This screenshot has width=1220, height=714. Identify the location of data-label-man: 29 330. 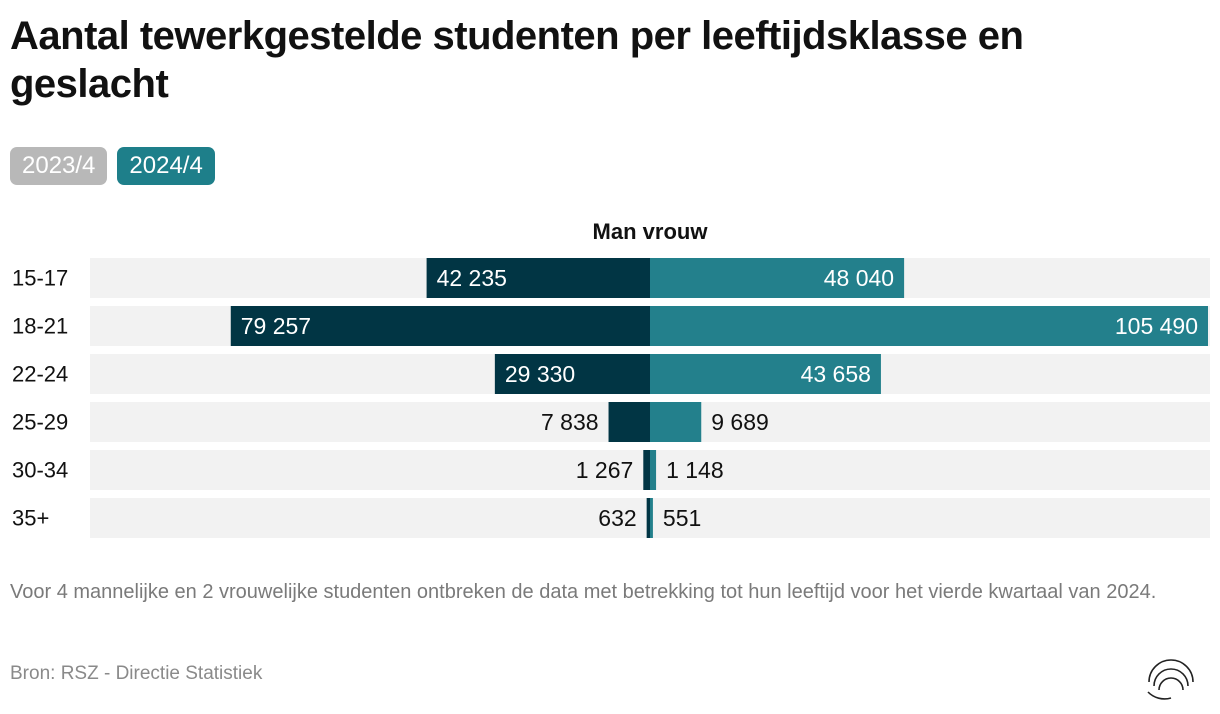
(540, 374).